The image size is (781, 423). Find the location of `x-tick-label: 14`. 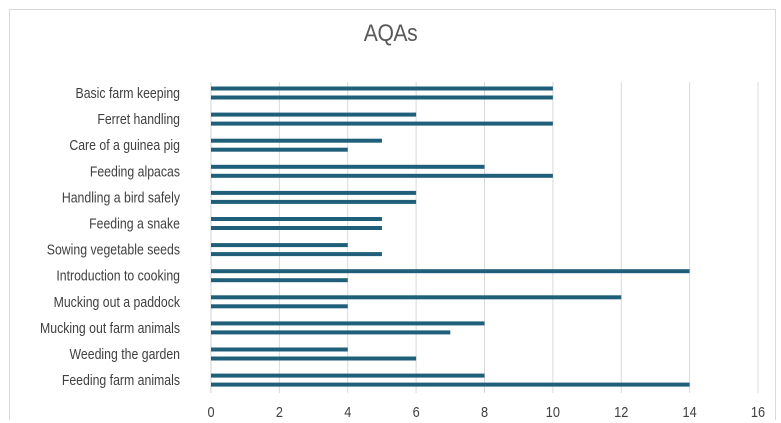

x-tick-label: 14 is located at coordinates (690, 411).